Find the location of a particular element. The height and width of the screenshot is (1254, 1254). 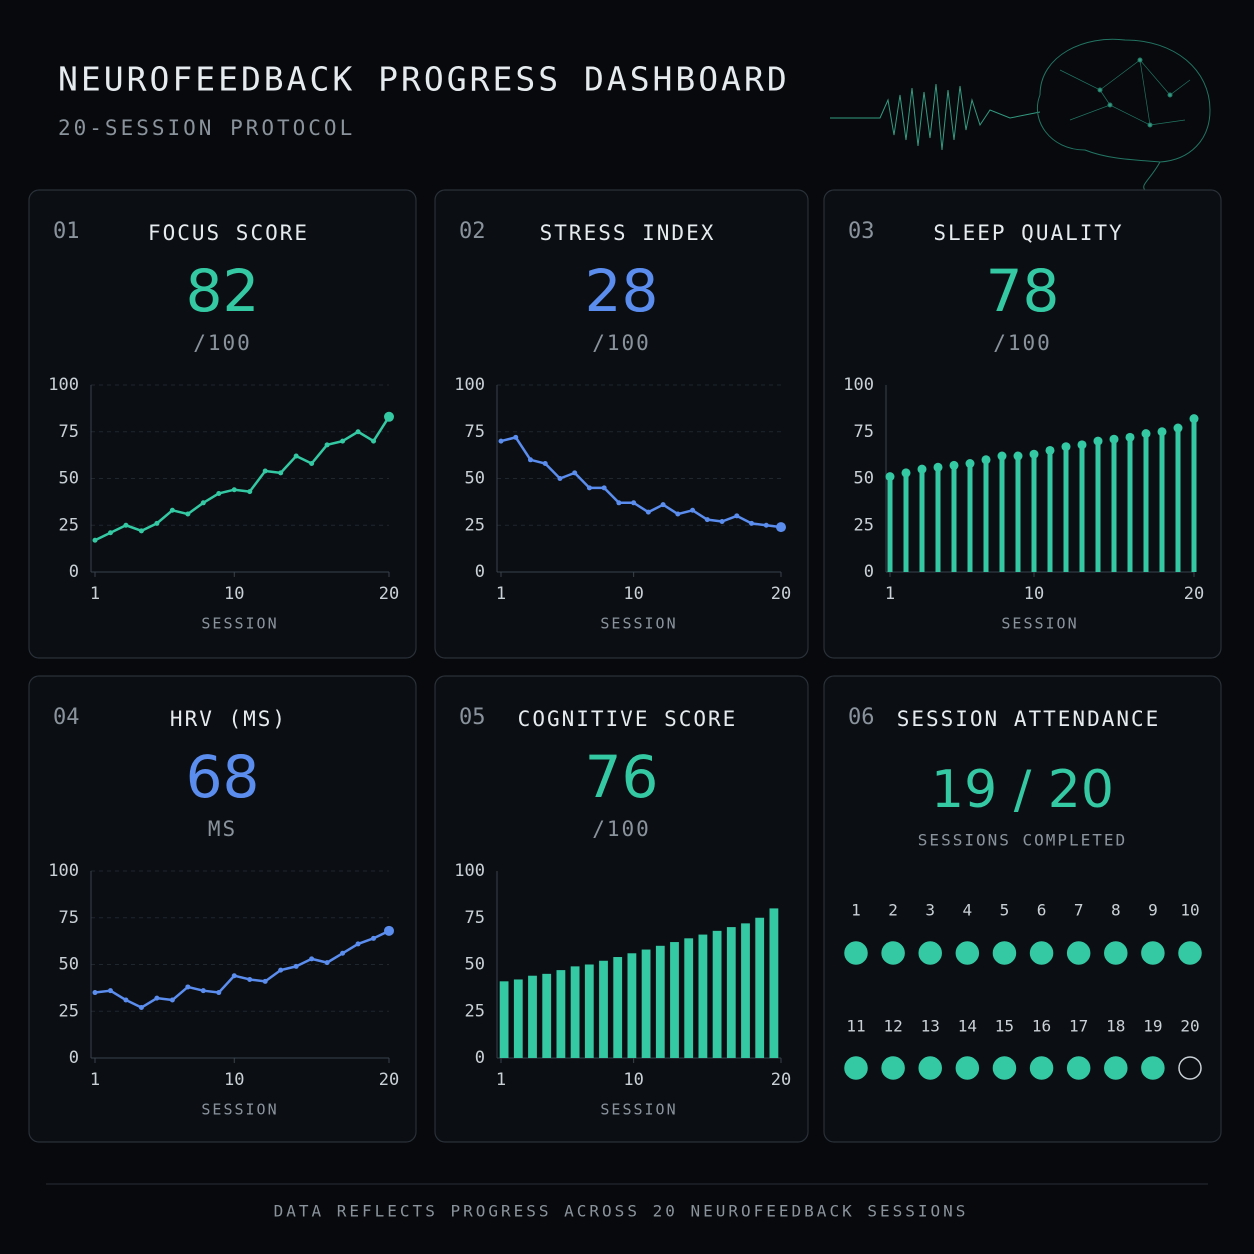

card-index: 03 is located at coordinates (861, 231).